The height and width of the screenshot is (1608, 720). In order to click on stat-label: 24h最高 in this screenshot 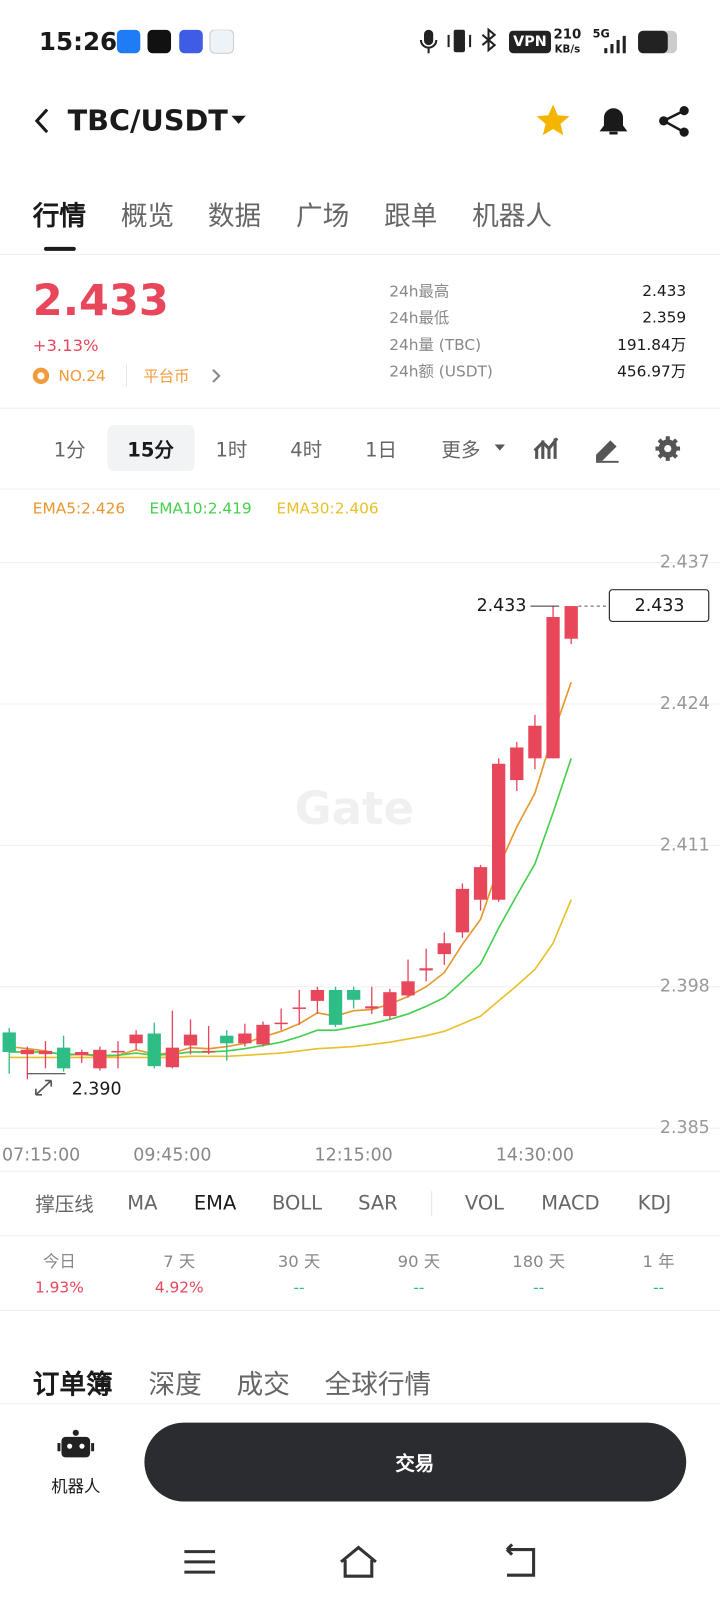, I will do `click(419, 291)`.